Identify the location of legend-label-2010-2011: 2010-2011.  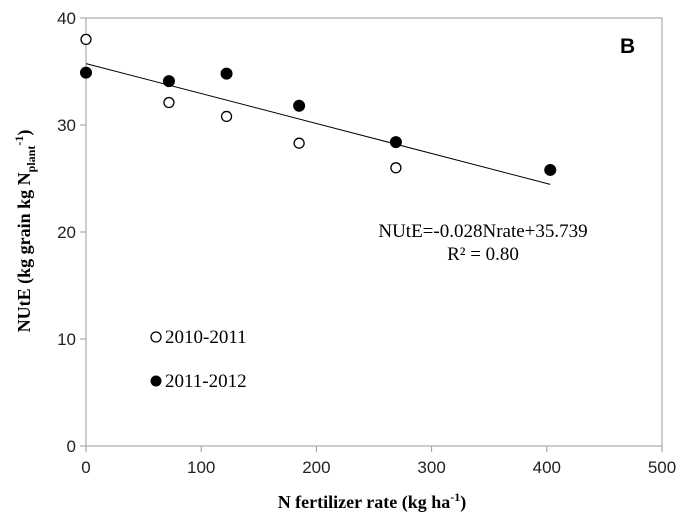
(206, 337).